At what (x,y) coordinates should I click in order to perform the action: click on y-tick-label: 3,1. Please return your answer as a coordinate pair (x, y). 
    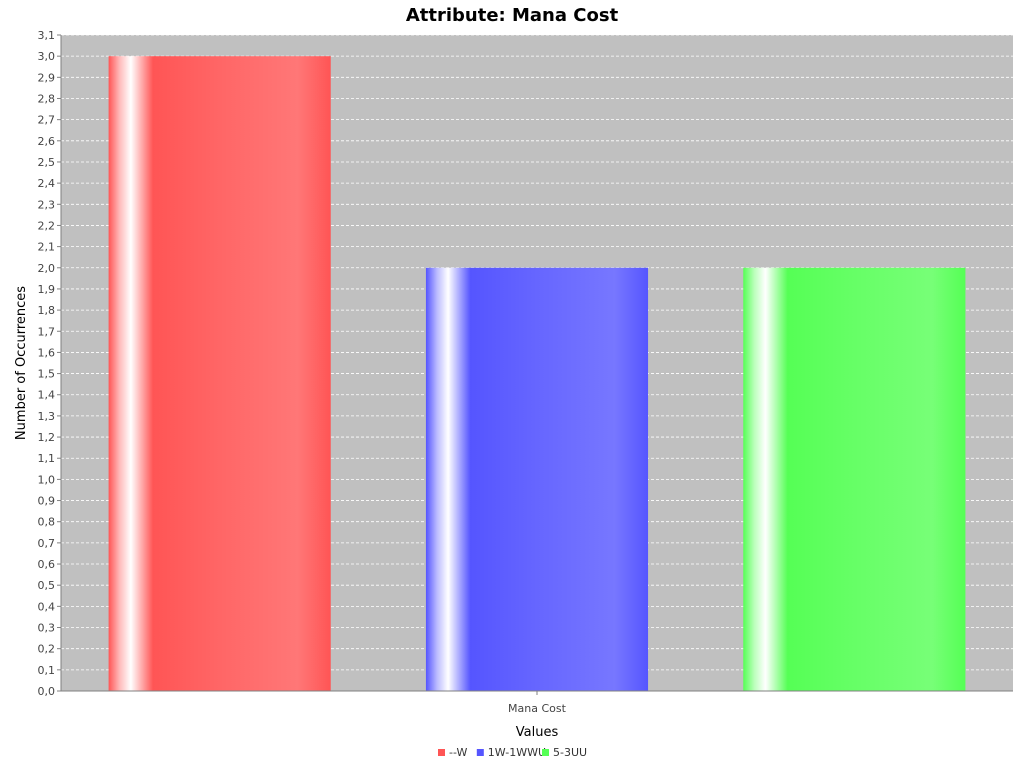
    Looking at the image, I should click on (47, 35).